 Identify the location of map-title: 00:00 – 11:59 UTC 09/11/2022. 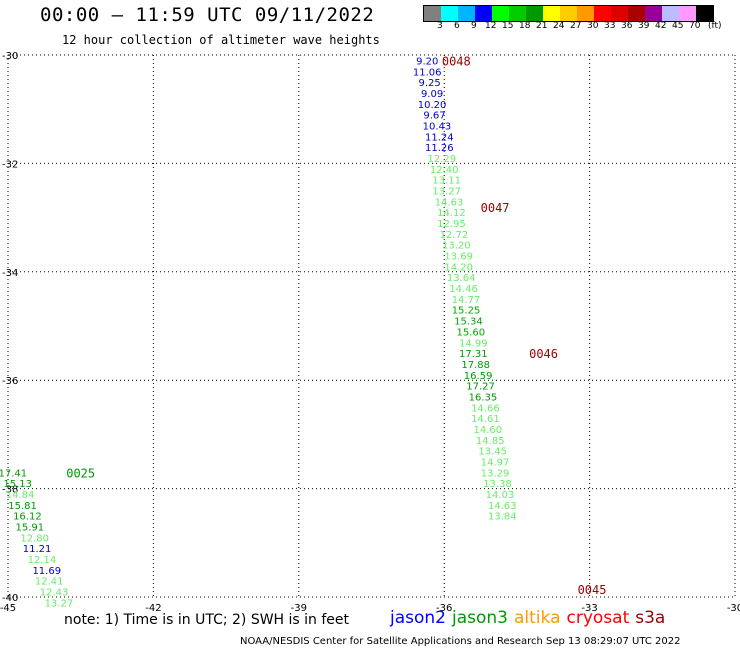
(207, 15).